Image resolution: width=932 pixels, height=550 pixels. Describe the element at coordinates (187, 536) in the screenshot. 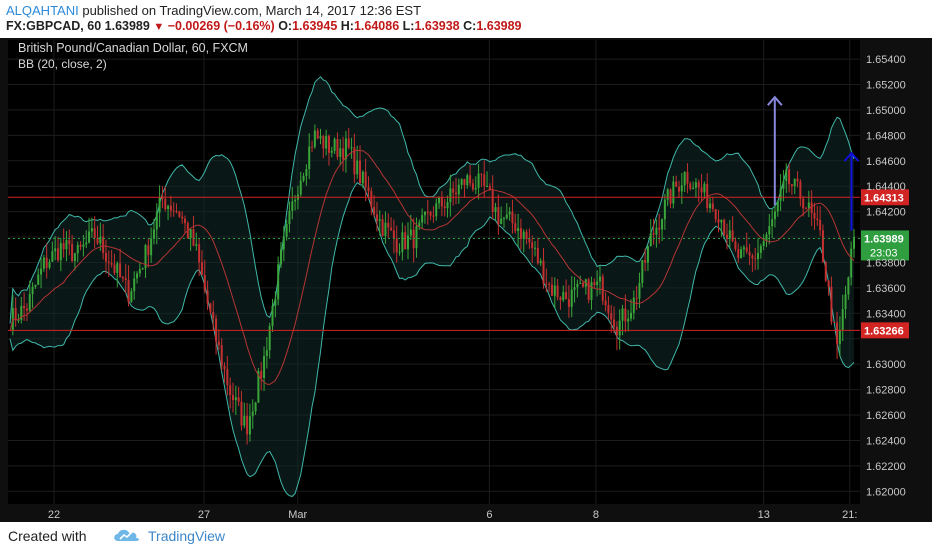

I see `tradingview-brand: TradingView` at that location.